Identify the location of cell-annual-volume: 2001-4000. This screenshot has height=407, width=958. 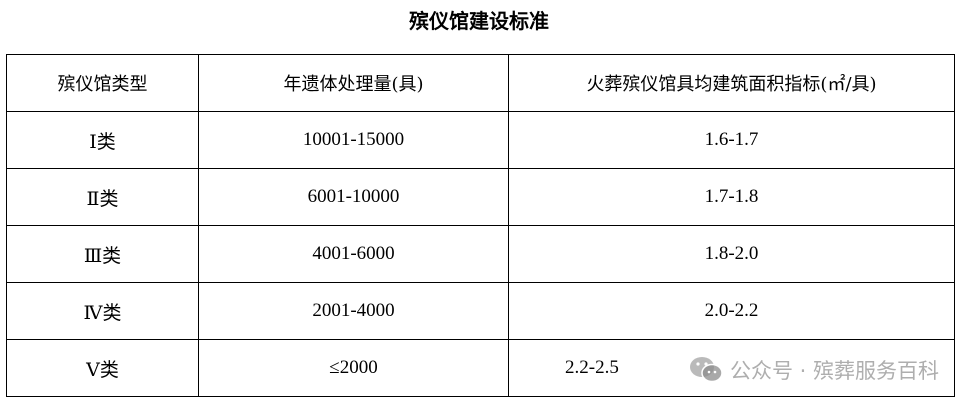
(353, 311).